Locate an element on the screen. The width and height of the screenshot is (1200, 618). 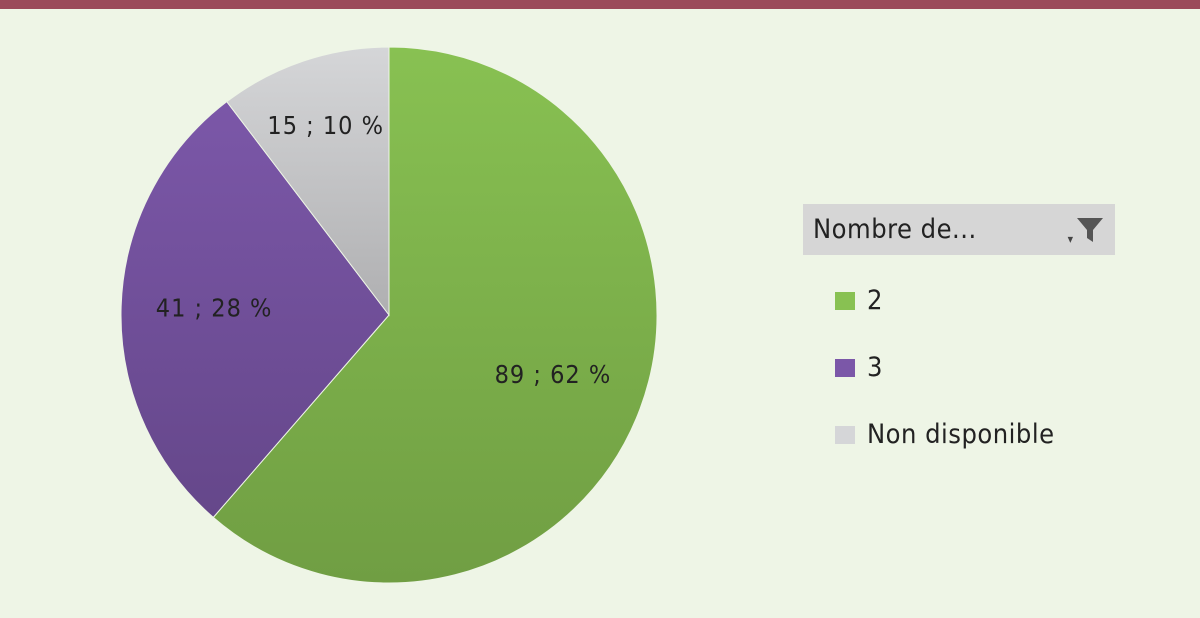
top-accent-bar is located at coordinates (600, 4).